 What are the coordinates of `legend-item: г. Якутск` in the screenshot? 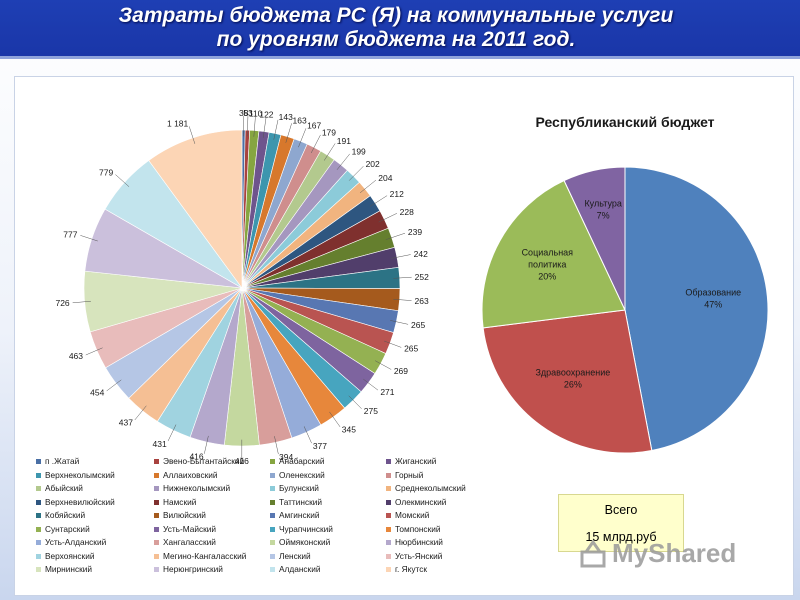 It's located at (406, 569).